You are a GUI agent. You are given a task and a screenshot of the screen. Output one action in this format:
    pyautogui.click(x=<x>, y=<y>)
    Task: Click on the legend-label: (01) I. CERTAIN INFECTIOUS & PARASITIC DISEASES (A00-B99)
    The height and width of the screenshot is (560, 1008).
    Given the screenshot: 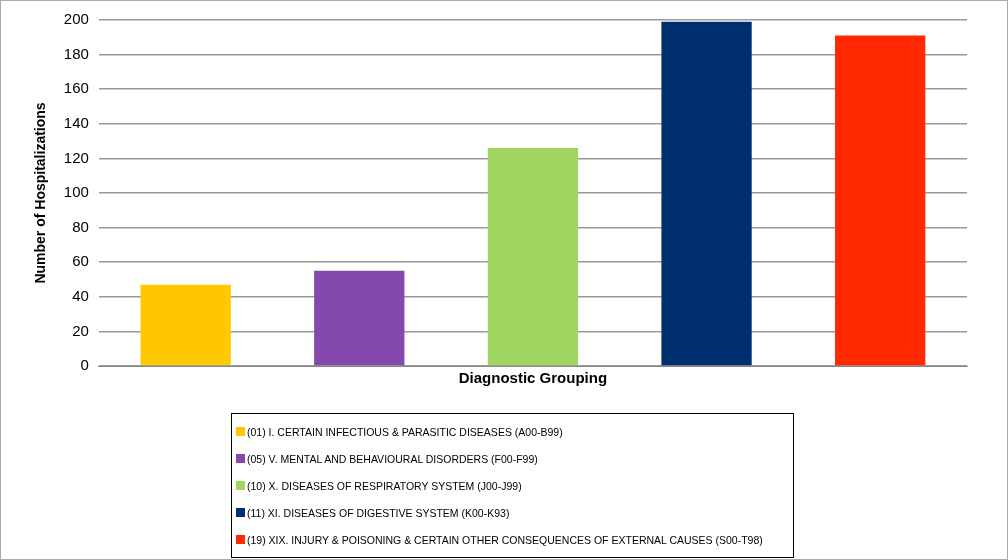 What is the action you would take?
    pyautogui.click(x=405, y=431)
    